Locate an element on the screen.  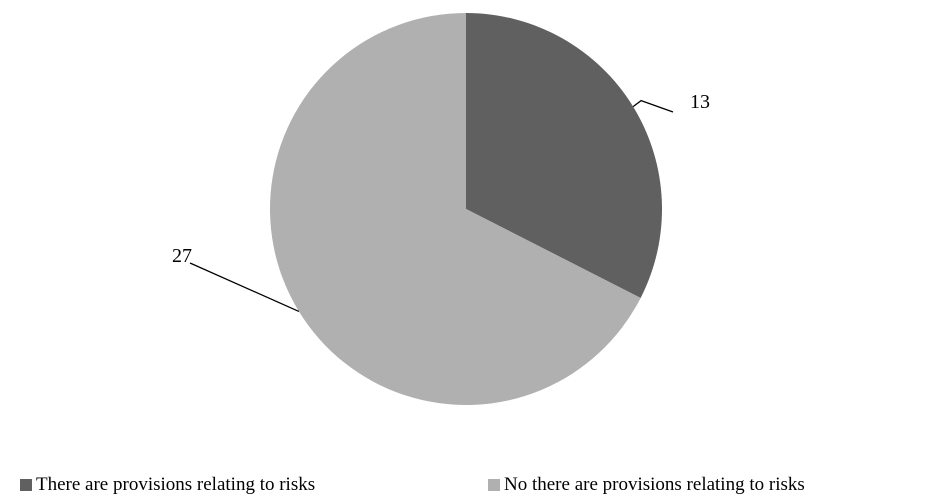
data-label-no-provisions: 27 is located at coordinates (182, 256).